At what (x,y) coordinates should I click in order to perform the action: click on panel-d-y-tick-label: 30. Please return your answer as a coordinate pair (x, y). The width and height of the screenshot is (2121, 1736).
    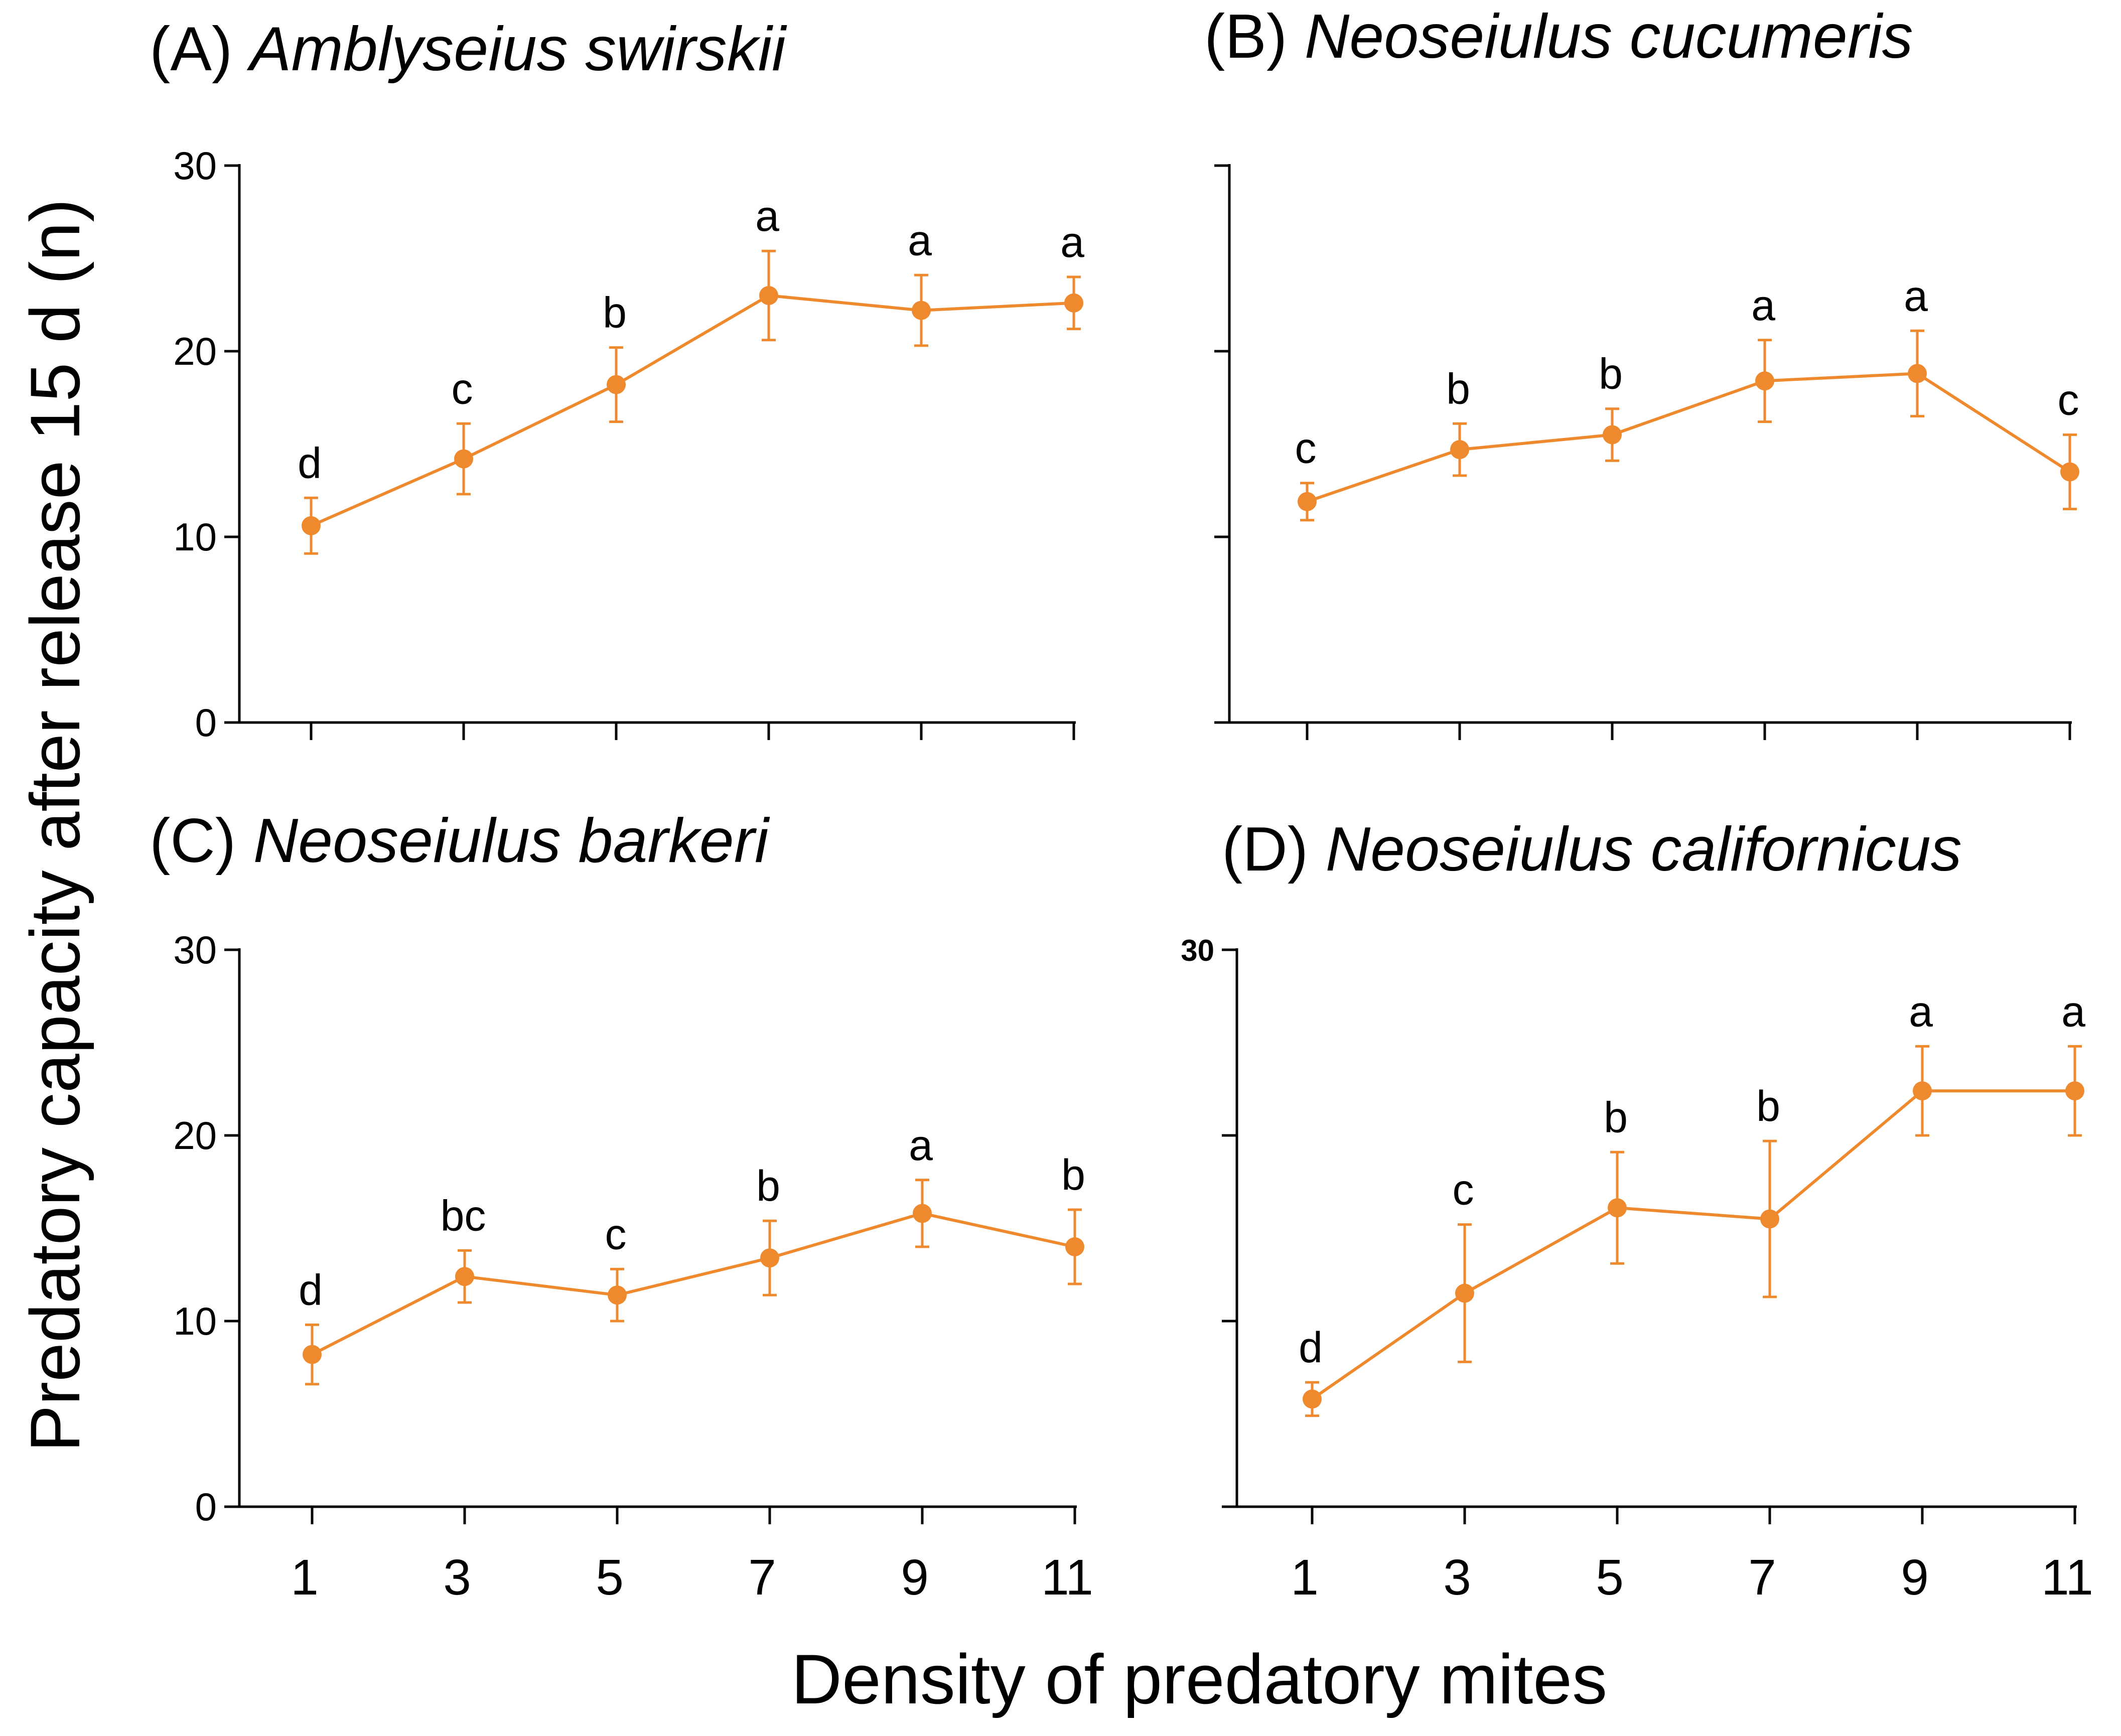
    Looking at the image, I should click on (1197, 950).